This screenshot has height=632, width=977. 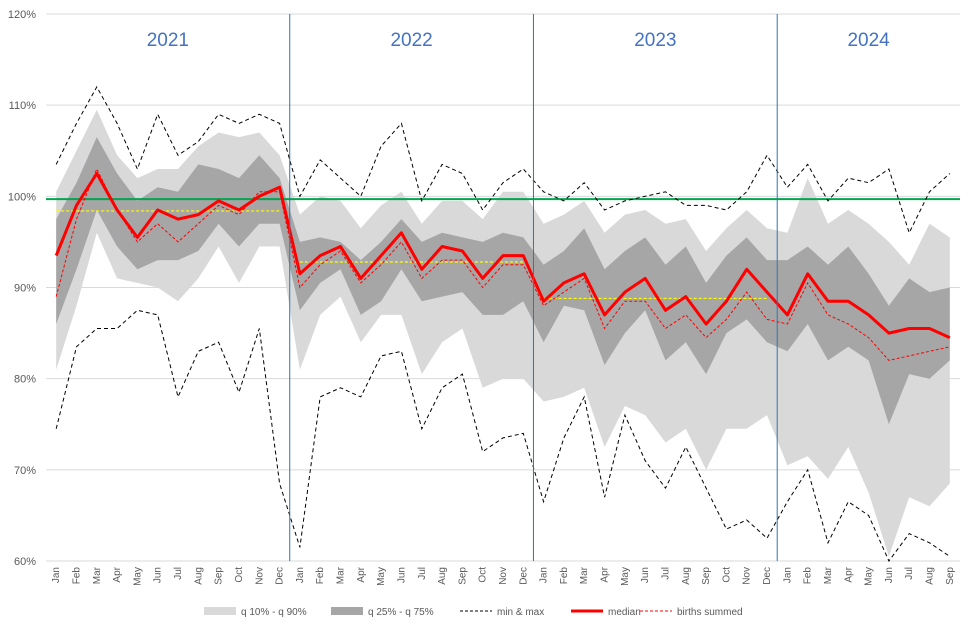 What do you see at coordinates (220, 611) in the screenshot?
I see `legend-swatch-q10-q90` at bounding box center [220, 611].